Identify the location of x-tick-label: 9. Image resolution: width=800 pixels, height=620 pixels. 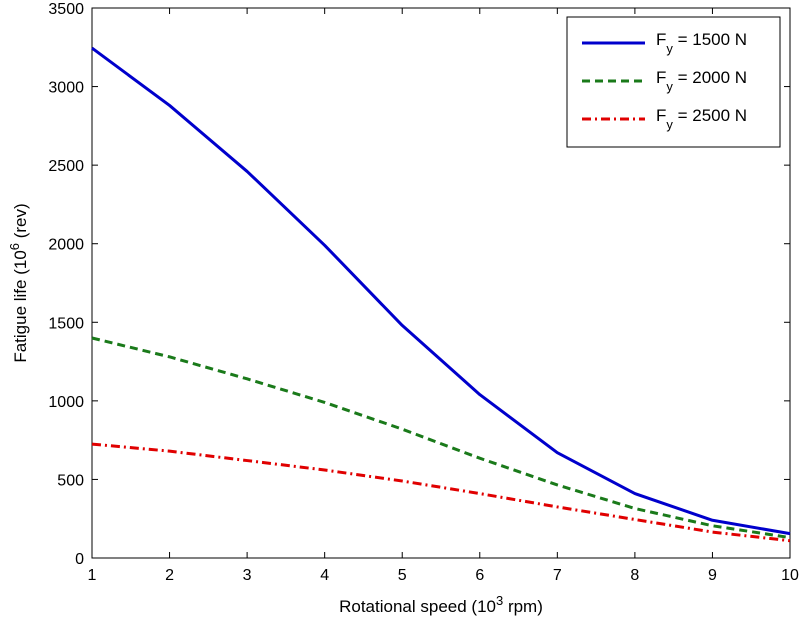
(712, 575).